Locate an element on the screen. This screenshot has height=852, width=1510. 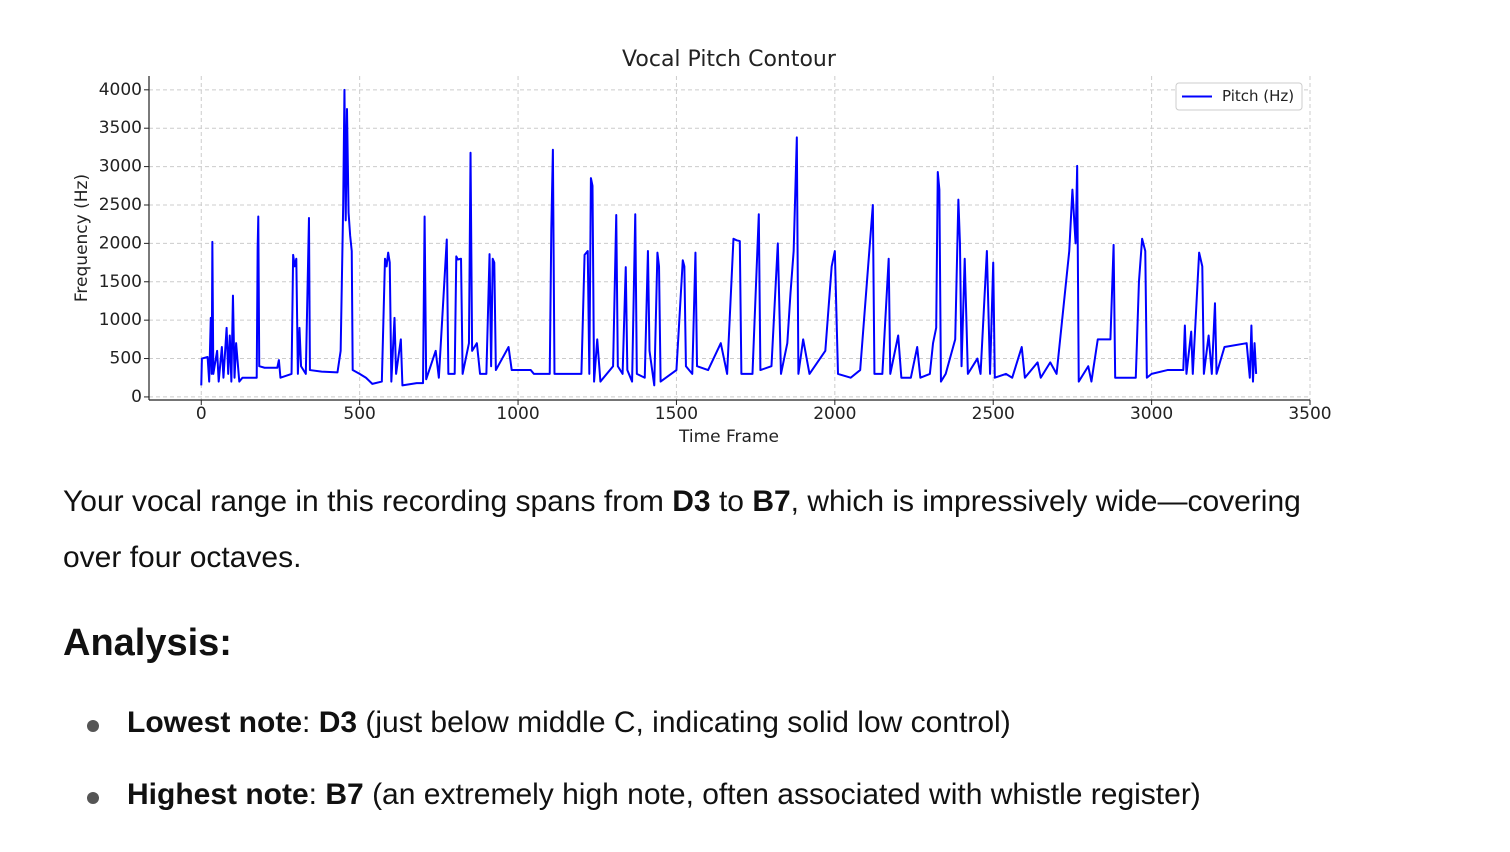
y-tick-label: 500 is located at coordinates (126, 359).